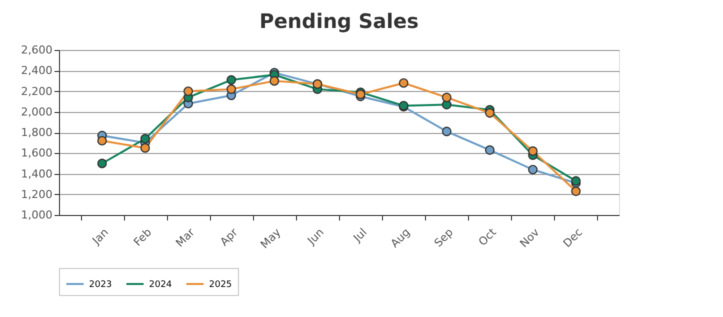  What do you see at coordinates (488, 236) in the screenshot?
I see `x-tick-label: Oct` at bounding box center [488, 236].